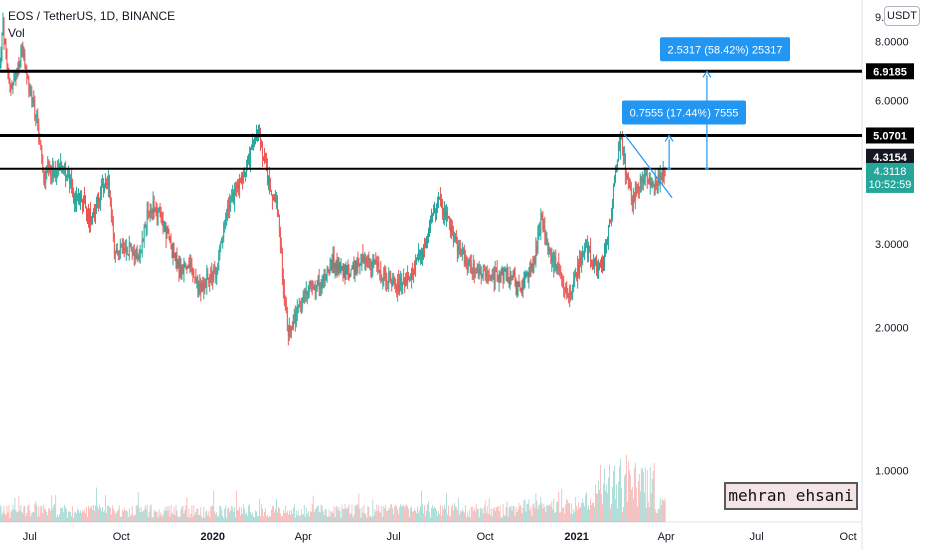 The width and height of the screenshot is (932, 550). I want to click on price-projection: 0.7555 (17.44%) 7555, so click(684, 135).